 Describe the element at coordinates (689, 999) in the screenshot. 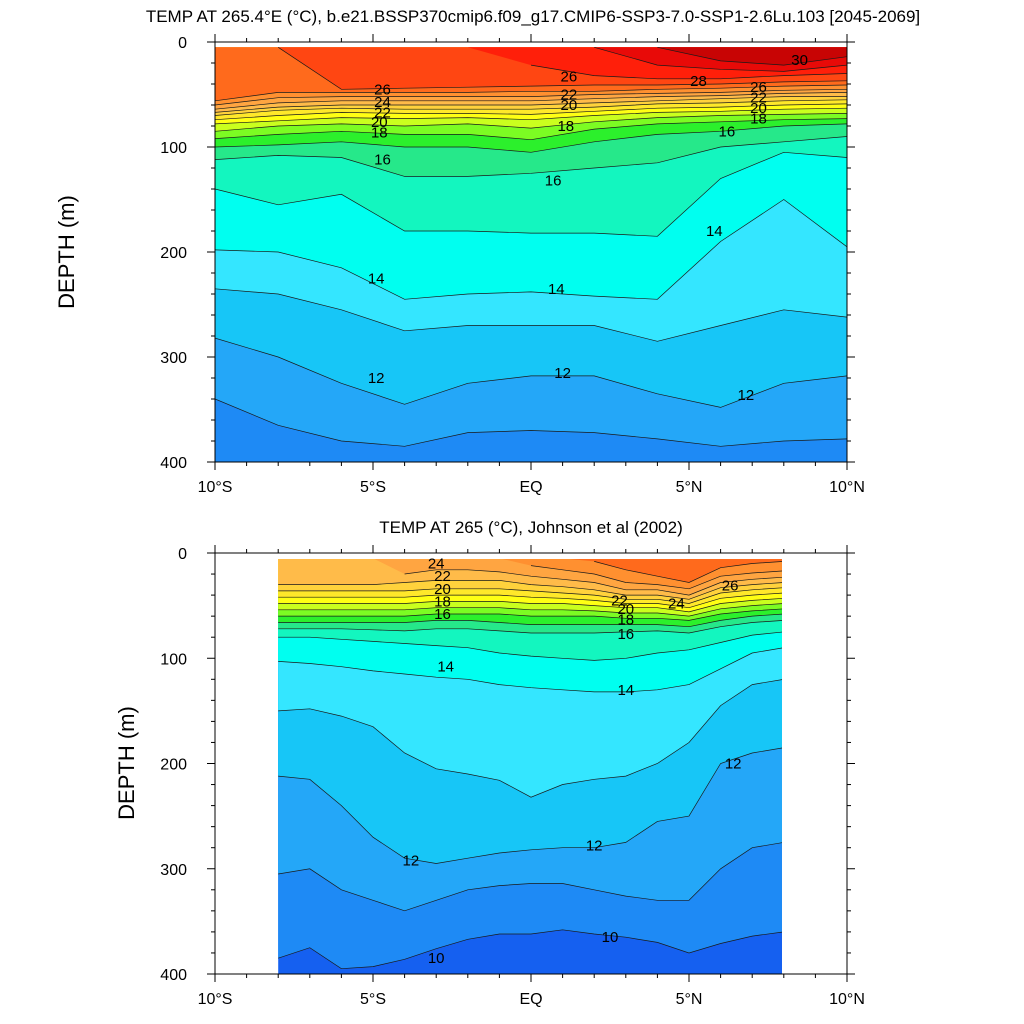

I see `x-tick-label: 5°N` at that location.